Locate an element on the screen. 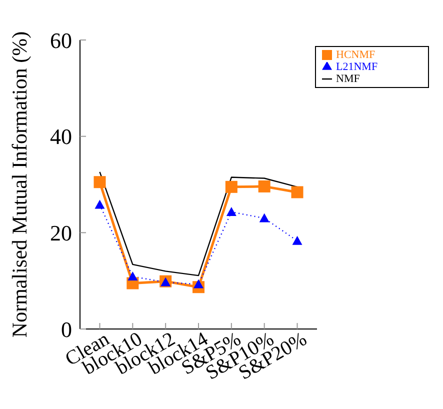 The width and height of the screenshot is (443, 409). legend-label: L21NMF is located at coordinates (357, 67).